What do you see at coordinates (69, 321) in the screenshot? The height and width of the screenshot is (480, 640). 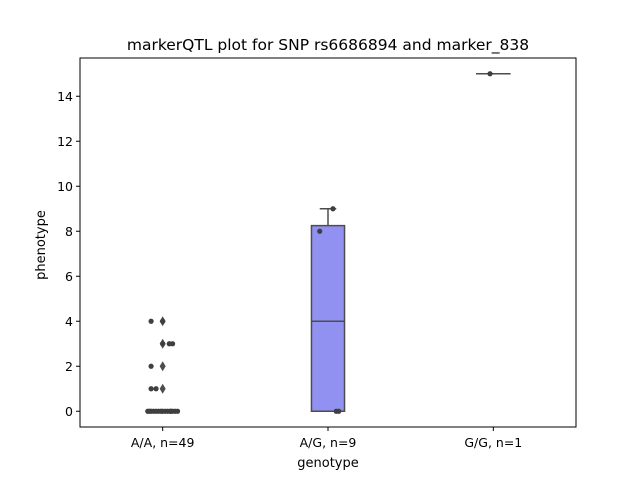 I see `y-tick-label-4: 4` at bounding box center [69, 321].